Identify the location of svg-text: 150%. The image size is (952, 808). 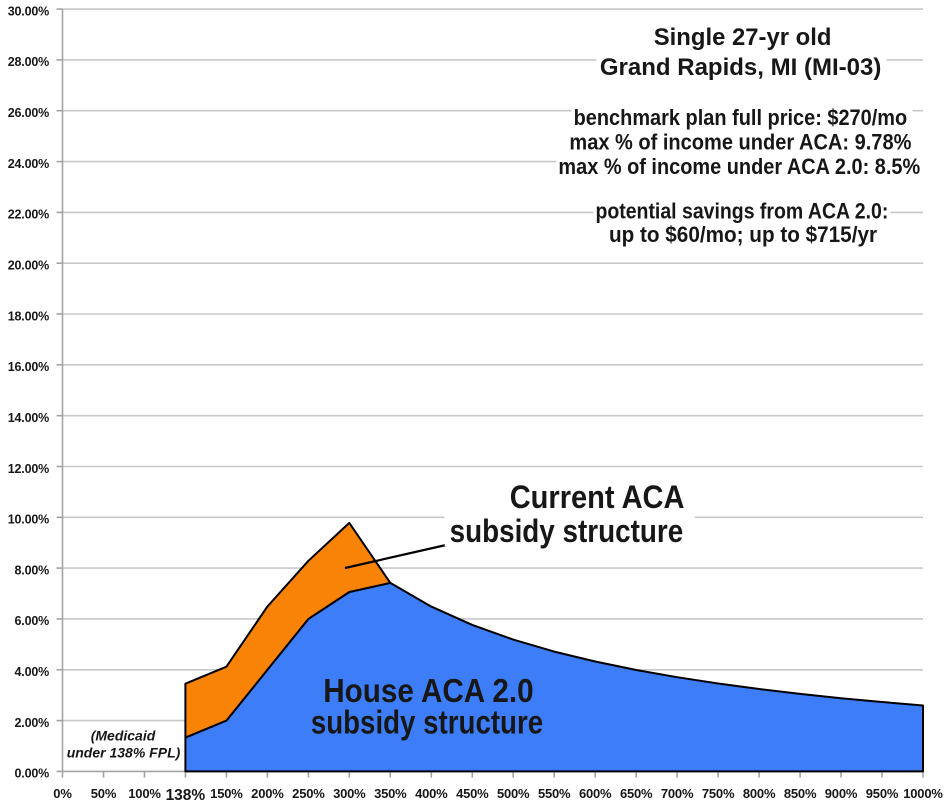
(226, 793).